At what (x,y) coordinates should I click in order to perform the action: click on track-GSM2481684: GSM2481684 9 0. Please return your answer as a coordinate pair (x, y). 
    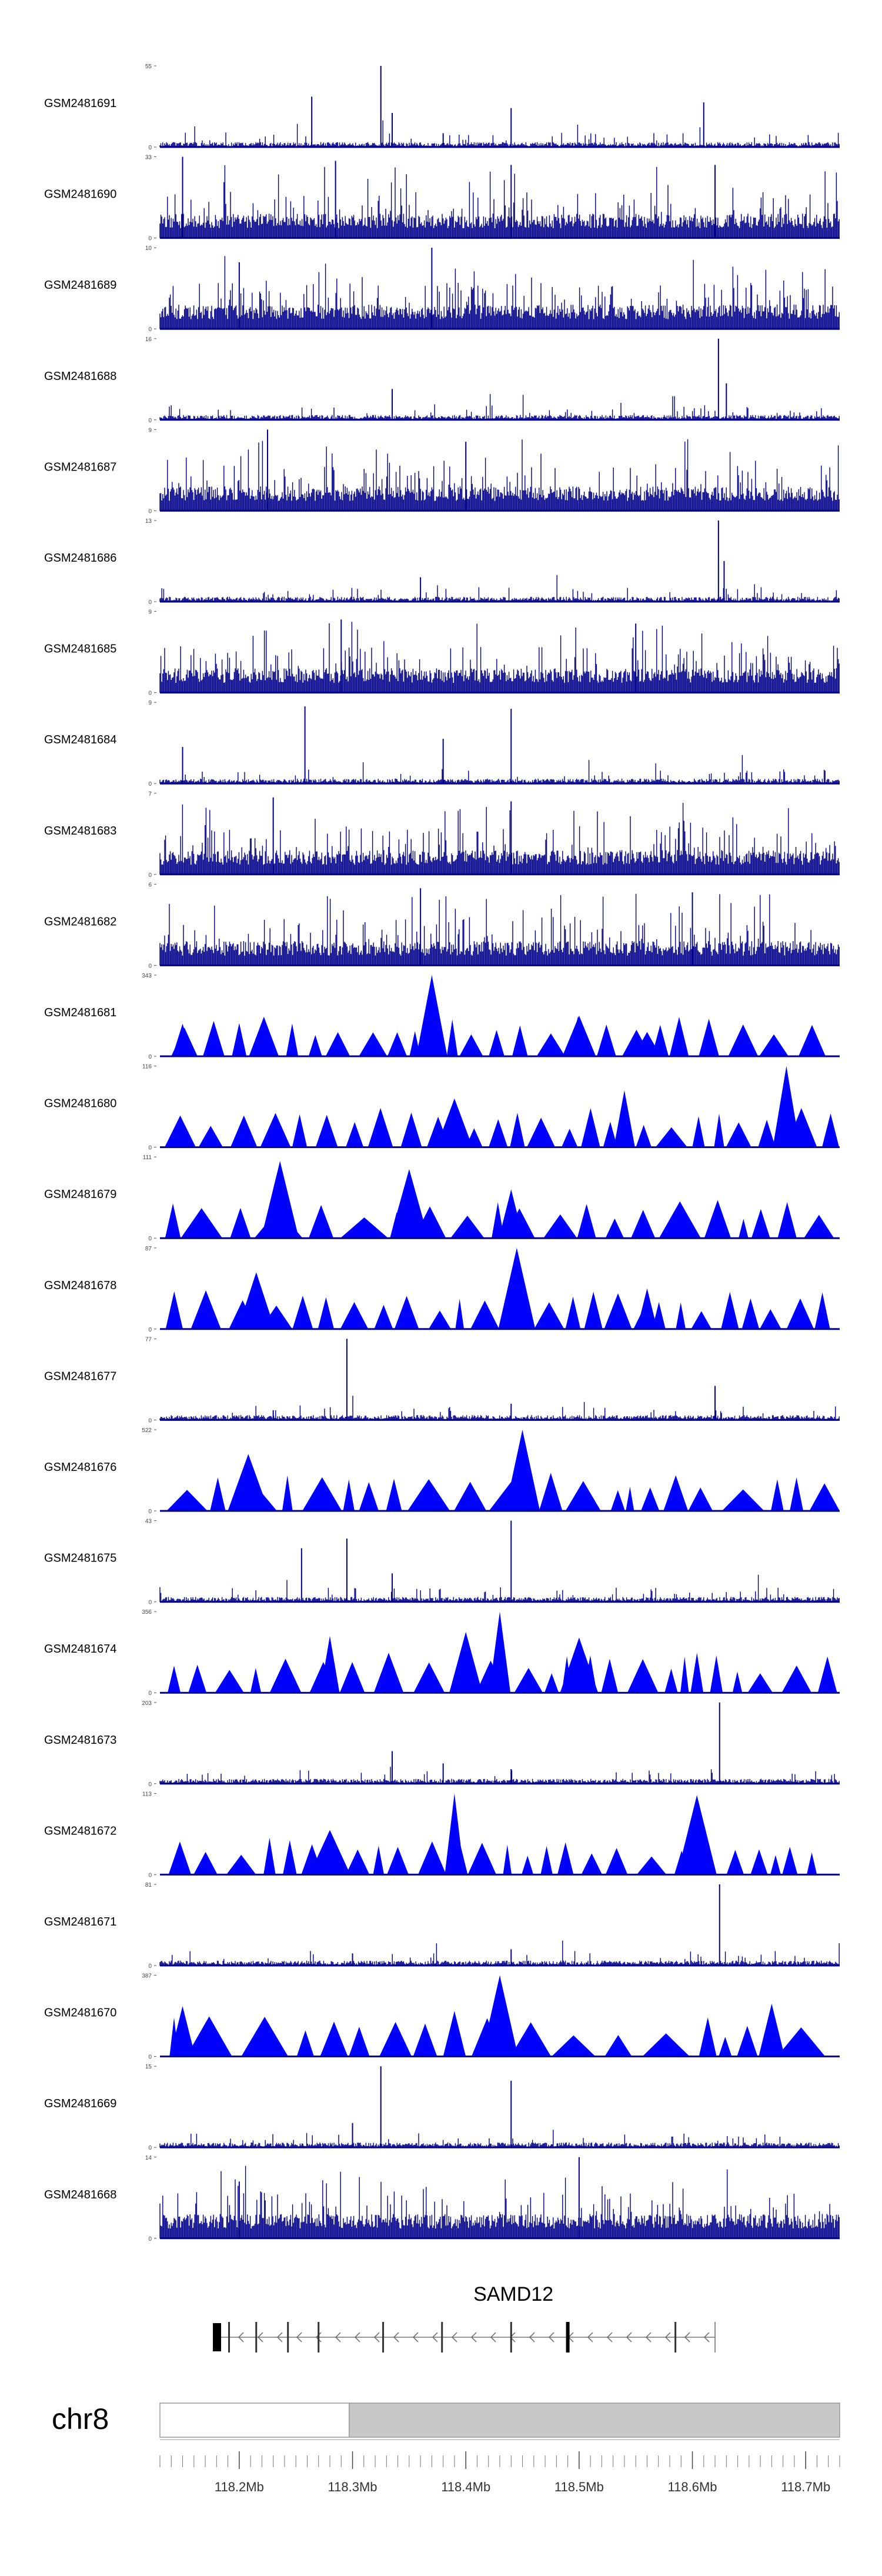
    Looking at the image, I should click on (442, 744).